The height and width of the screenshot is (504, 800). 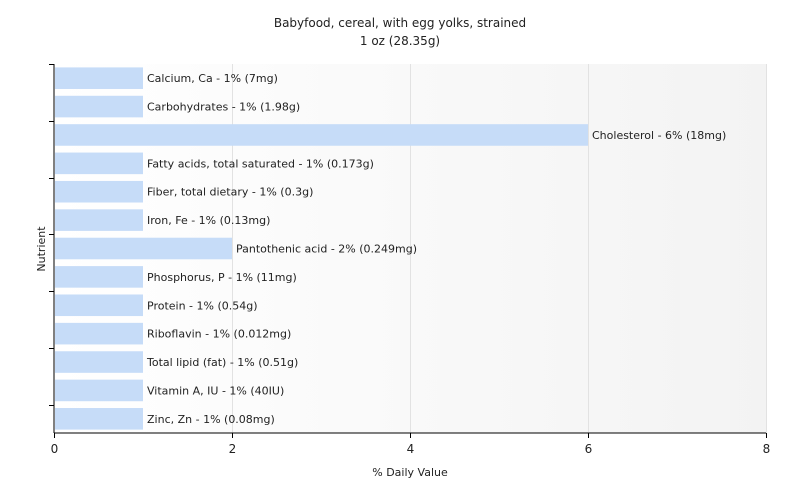 What do you see at coordinates (208, 220) in the screenshot?
I see `bar-label: Iron, Fe - 1% (0.13mg)` at bounding box center [208, 220].